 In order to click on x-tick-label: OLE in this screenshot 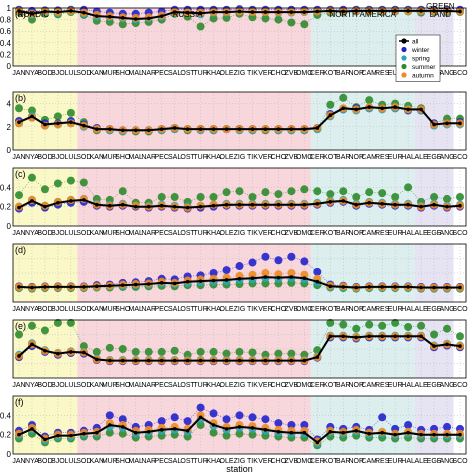, I will do `click(227, 233)`.